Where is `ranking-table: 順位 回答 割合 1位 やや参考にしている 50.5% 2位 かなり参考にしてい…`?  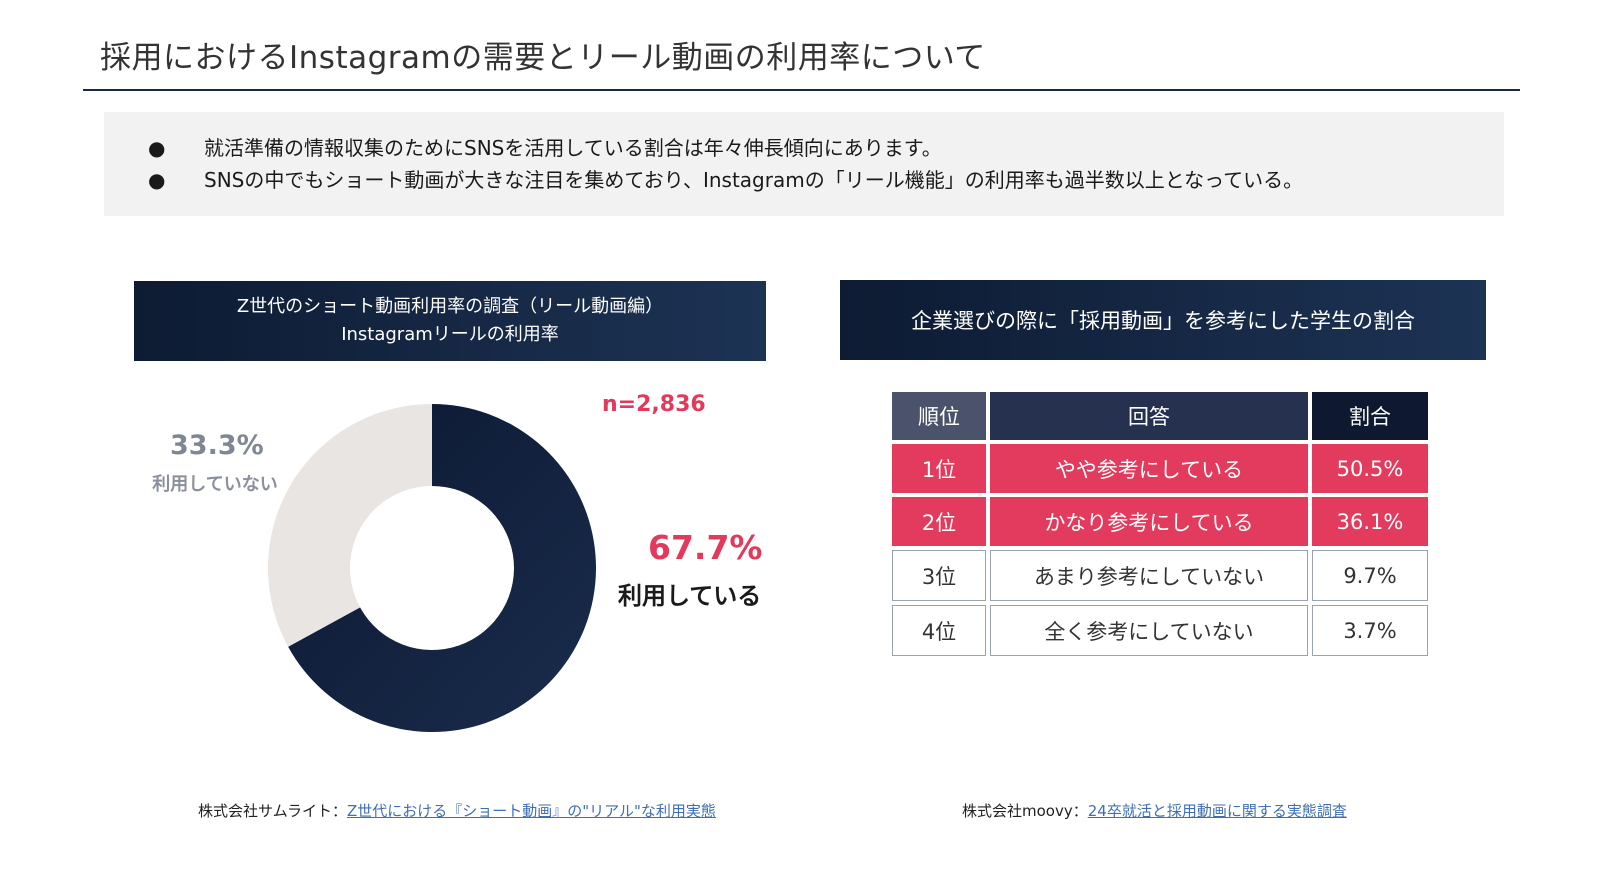 ranking-table: 順位 回答 割合 1位 やや参考にしている 50.5% 2位 かなり参考にしてい… is located at coordinates (1160, 524).